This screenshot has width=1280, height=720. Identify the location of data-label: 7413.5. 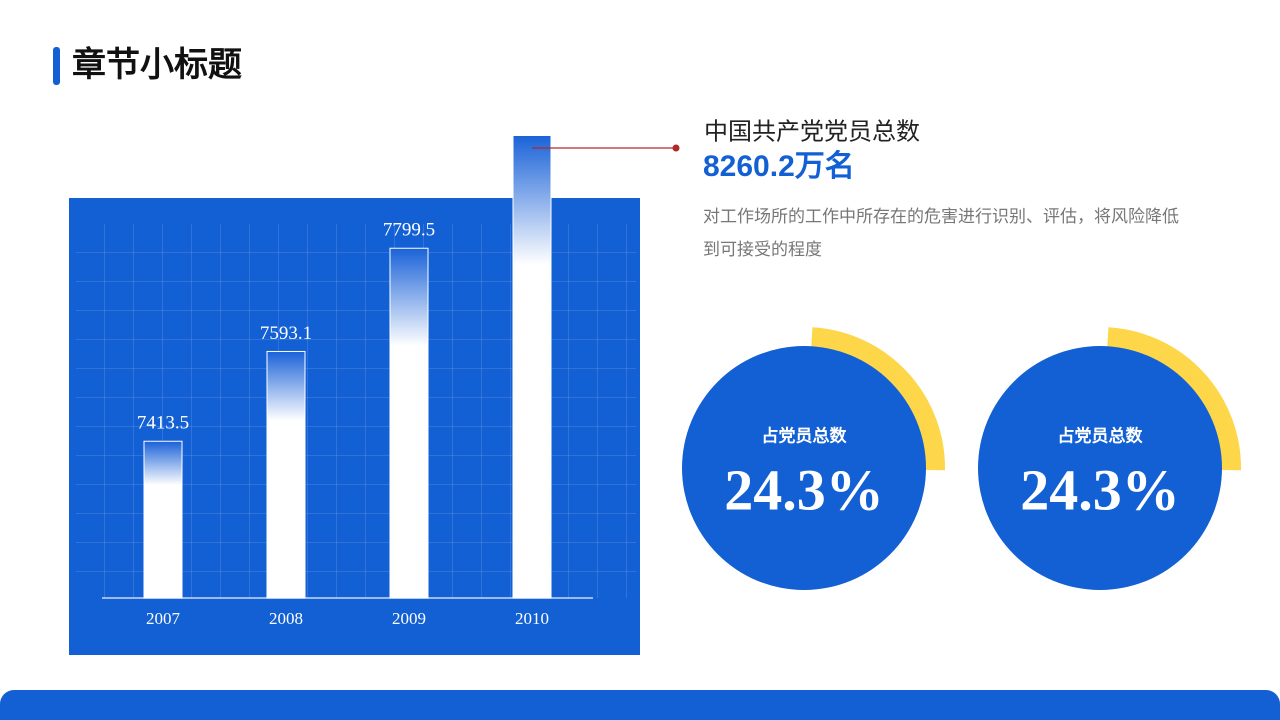
(163, 423).